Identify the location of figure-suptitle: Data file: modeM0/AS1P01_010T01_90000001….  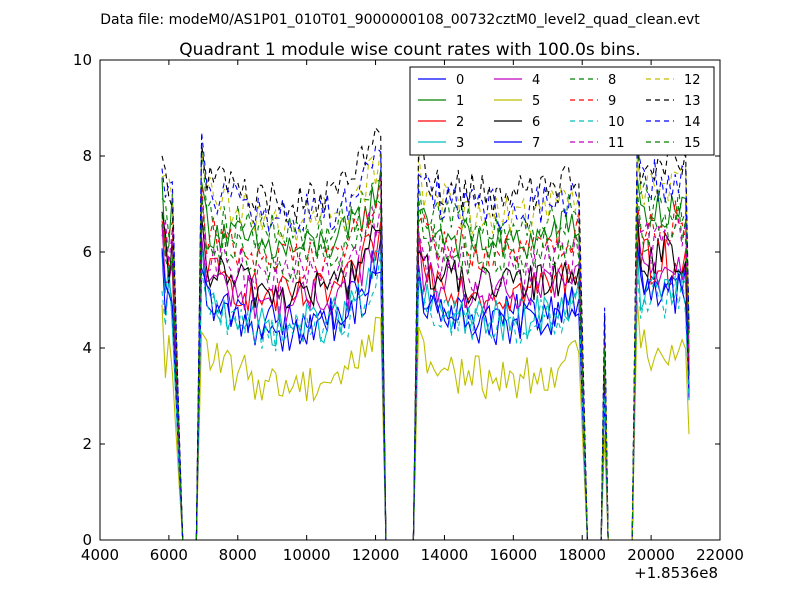
(400, 20).